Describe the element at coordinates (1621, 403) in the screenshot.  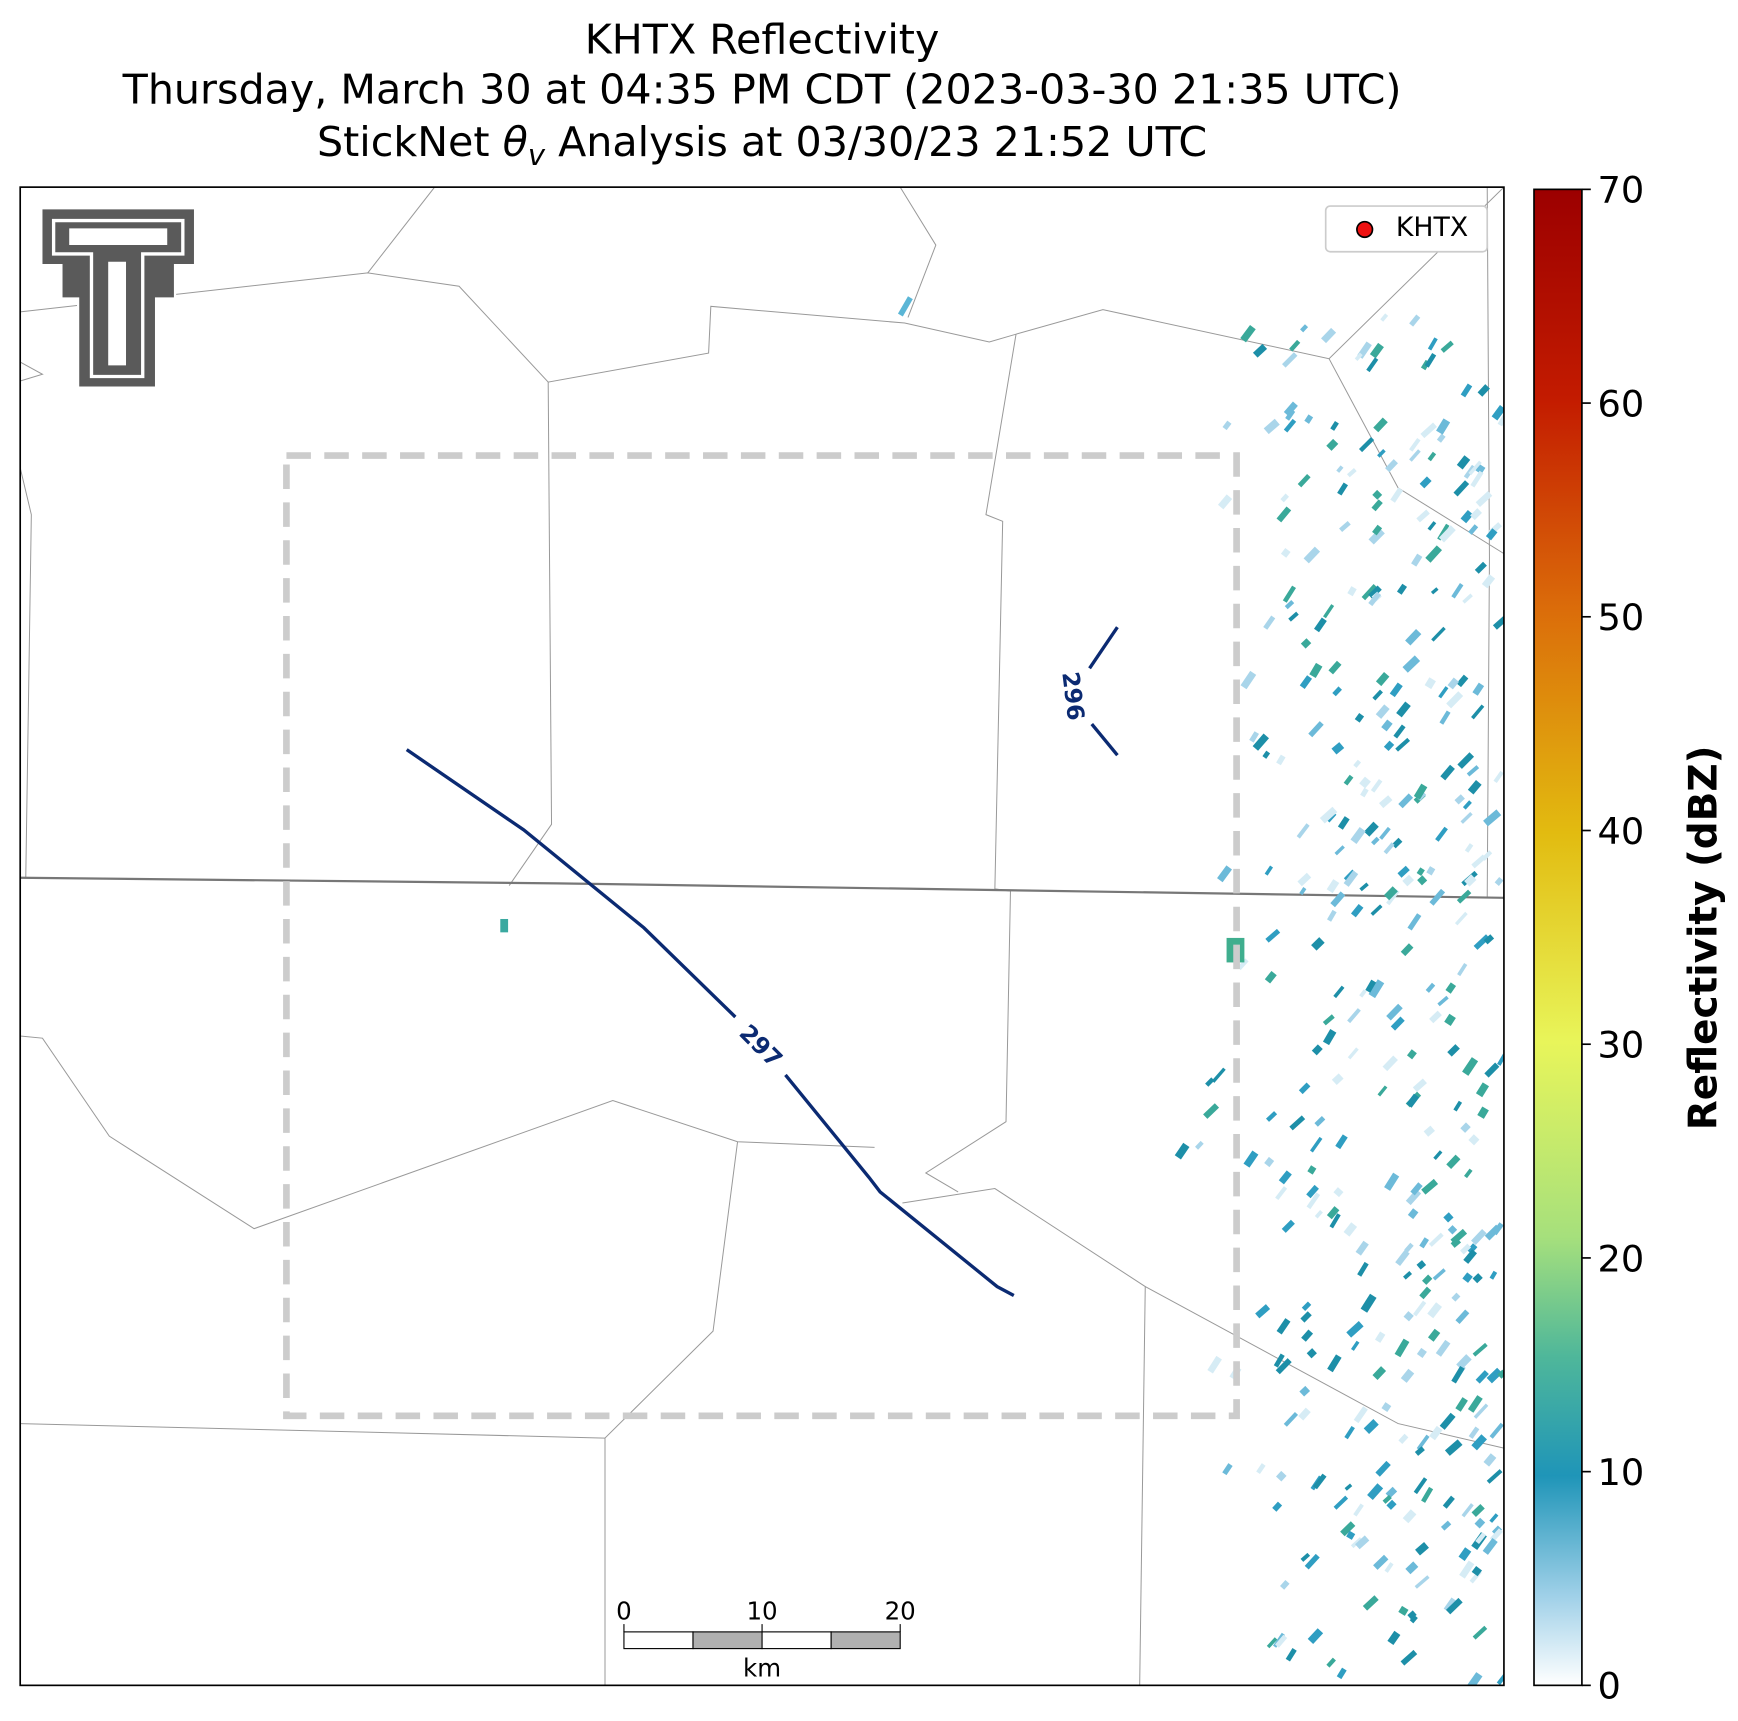
I see `colorbar-tick-label: 60` at that location.